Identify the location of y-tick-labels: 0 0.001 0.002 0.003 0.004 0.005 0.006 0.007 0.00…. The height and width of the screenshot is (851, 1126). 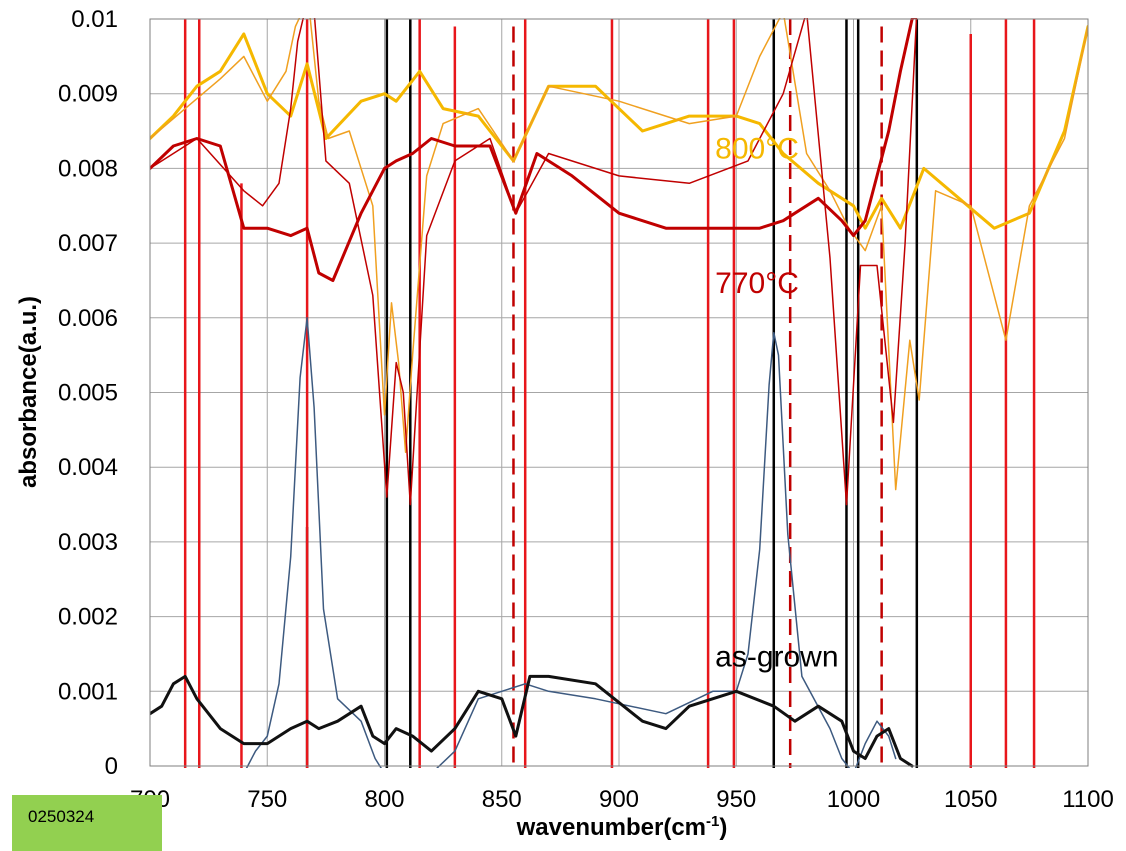
(88, 393).